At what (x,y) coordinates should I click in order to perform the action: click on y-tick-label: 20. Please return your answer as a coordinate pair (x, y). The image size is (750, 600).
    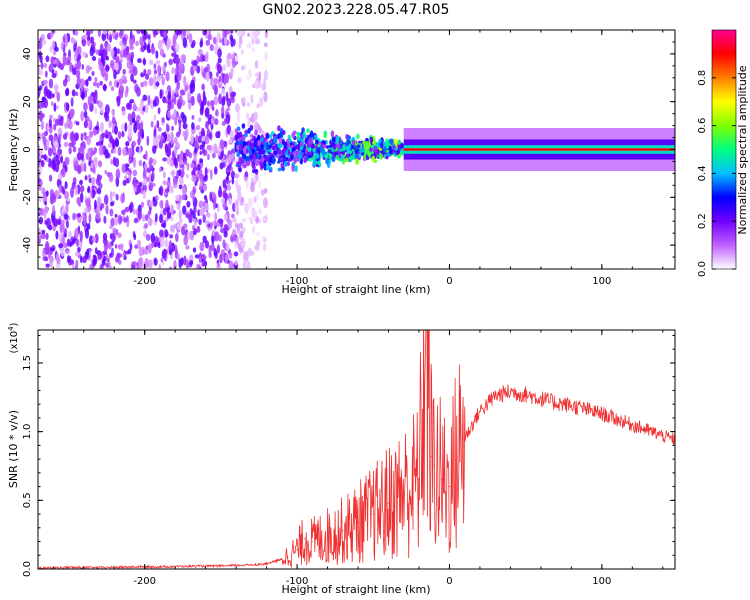
    Looking at the image, I should click on (27, 101).